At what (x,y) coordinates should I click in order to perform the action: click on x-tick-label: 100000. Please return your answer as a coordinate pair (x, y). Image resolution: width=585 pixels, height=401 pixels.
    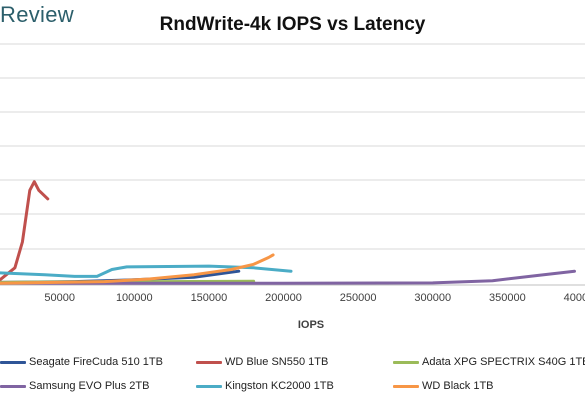
    Looking at the image, I should click on (134, 298).